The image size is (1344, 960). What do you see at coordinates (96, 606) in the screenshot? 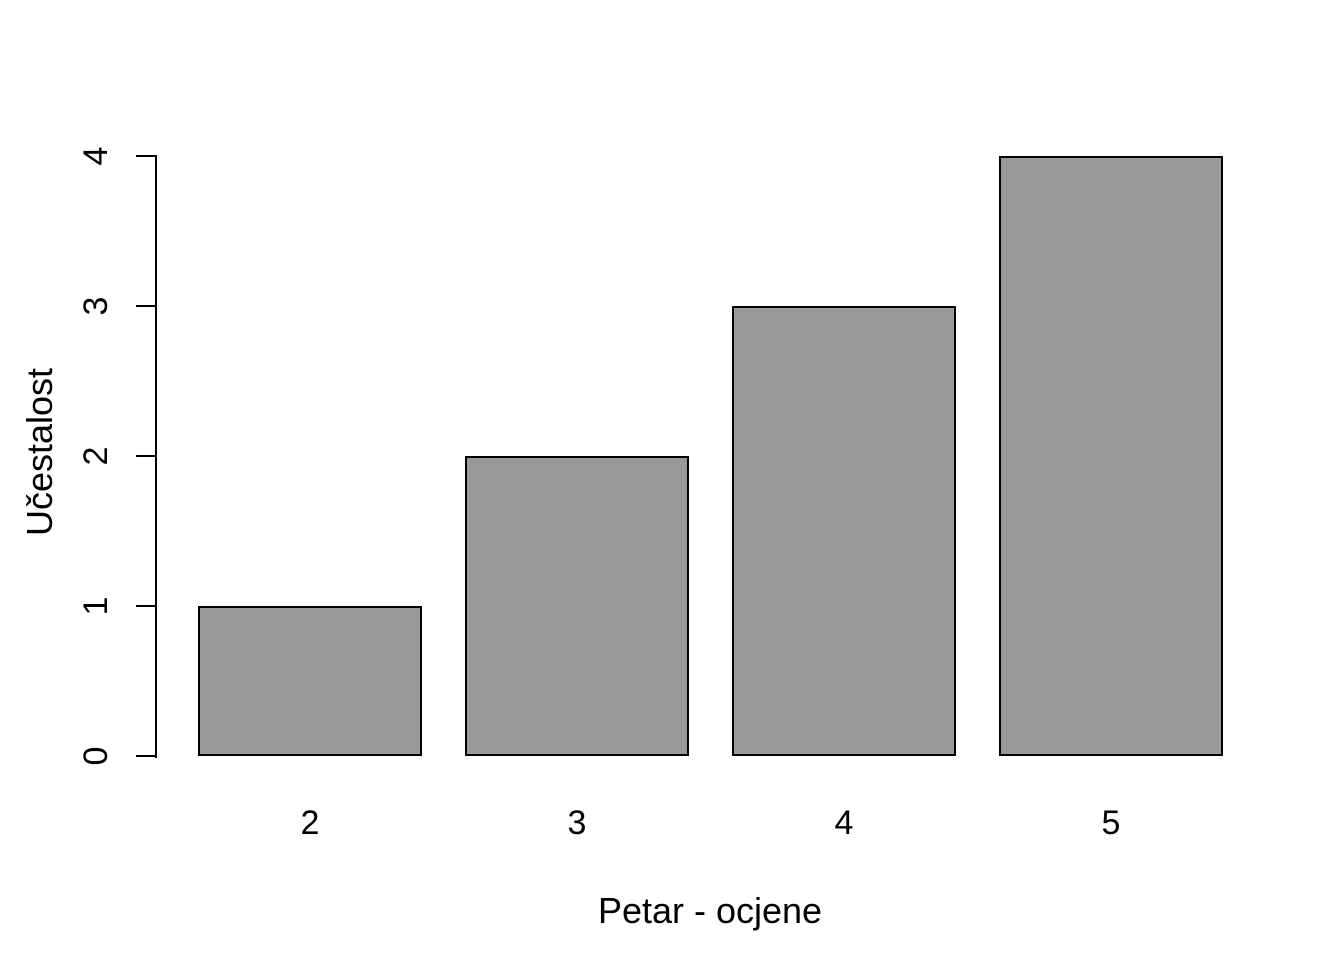
I see `y-tick-label: 1` at bounding box center [96, 606].